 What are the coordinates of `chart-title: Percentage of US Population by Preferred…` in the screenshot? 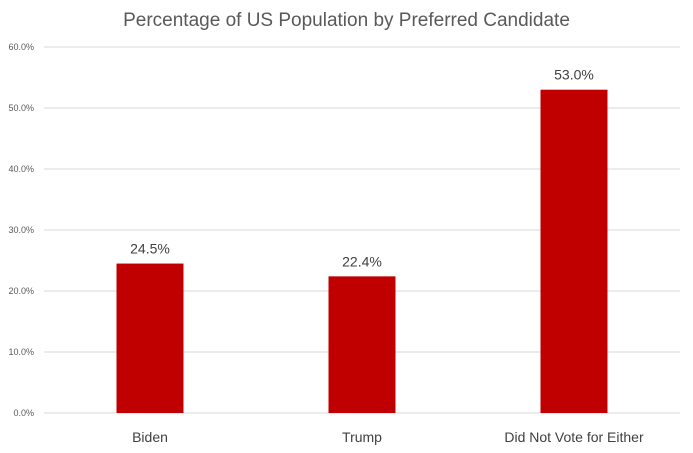 It's located at (346, 20).